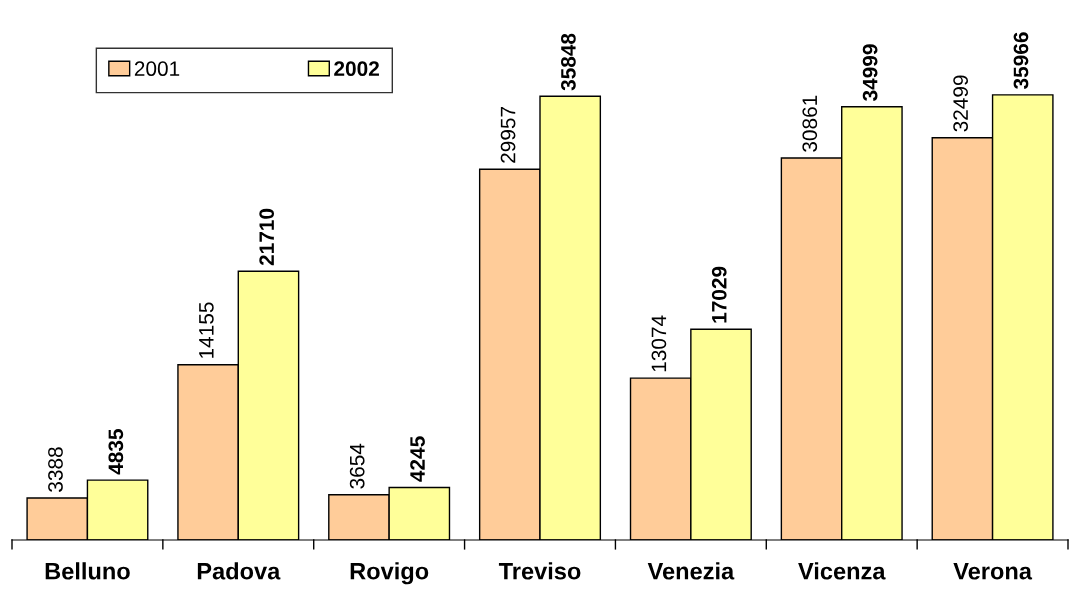  What do you see at coordinates (539, 571) in the screenshot?
I see `x-tick-label: Treviso` at bounding box center [539, 571].